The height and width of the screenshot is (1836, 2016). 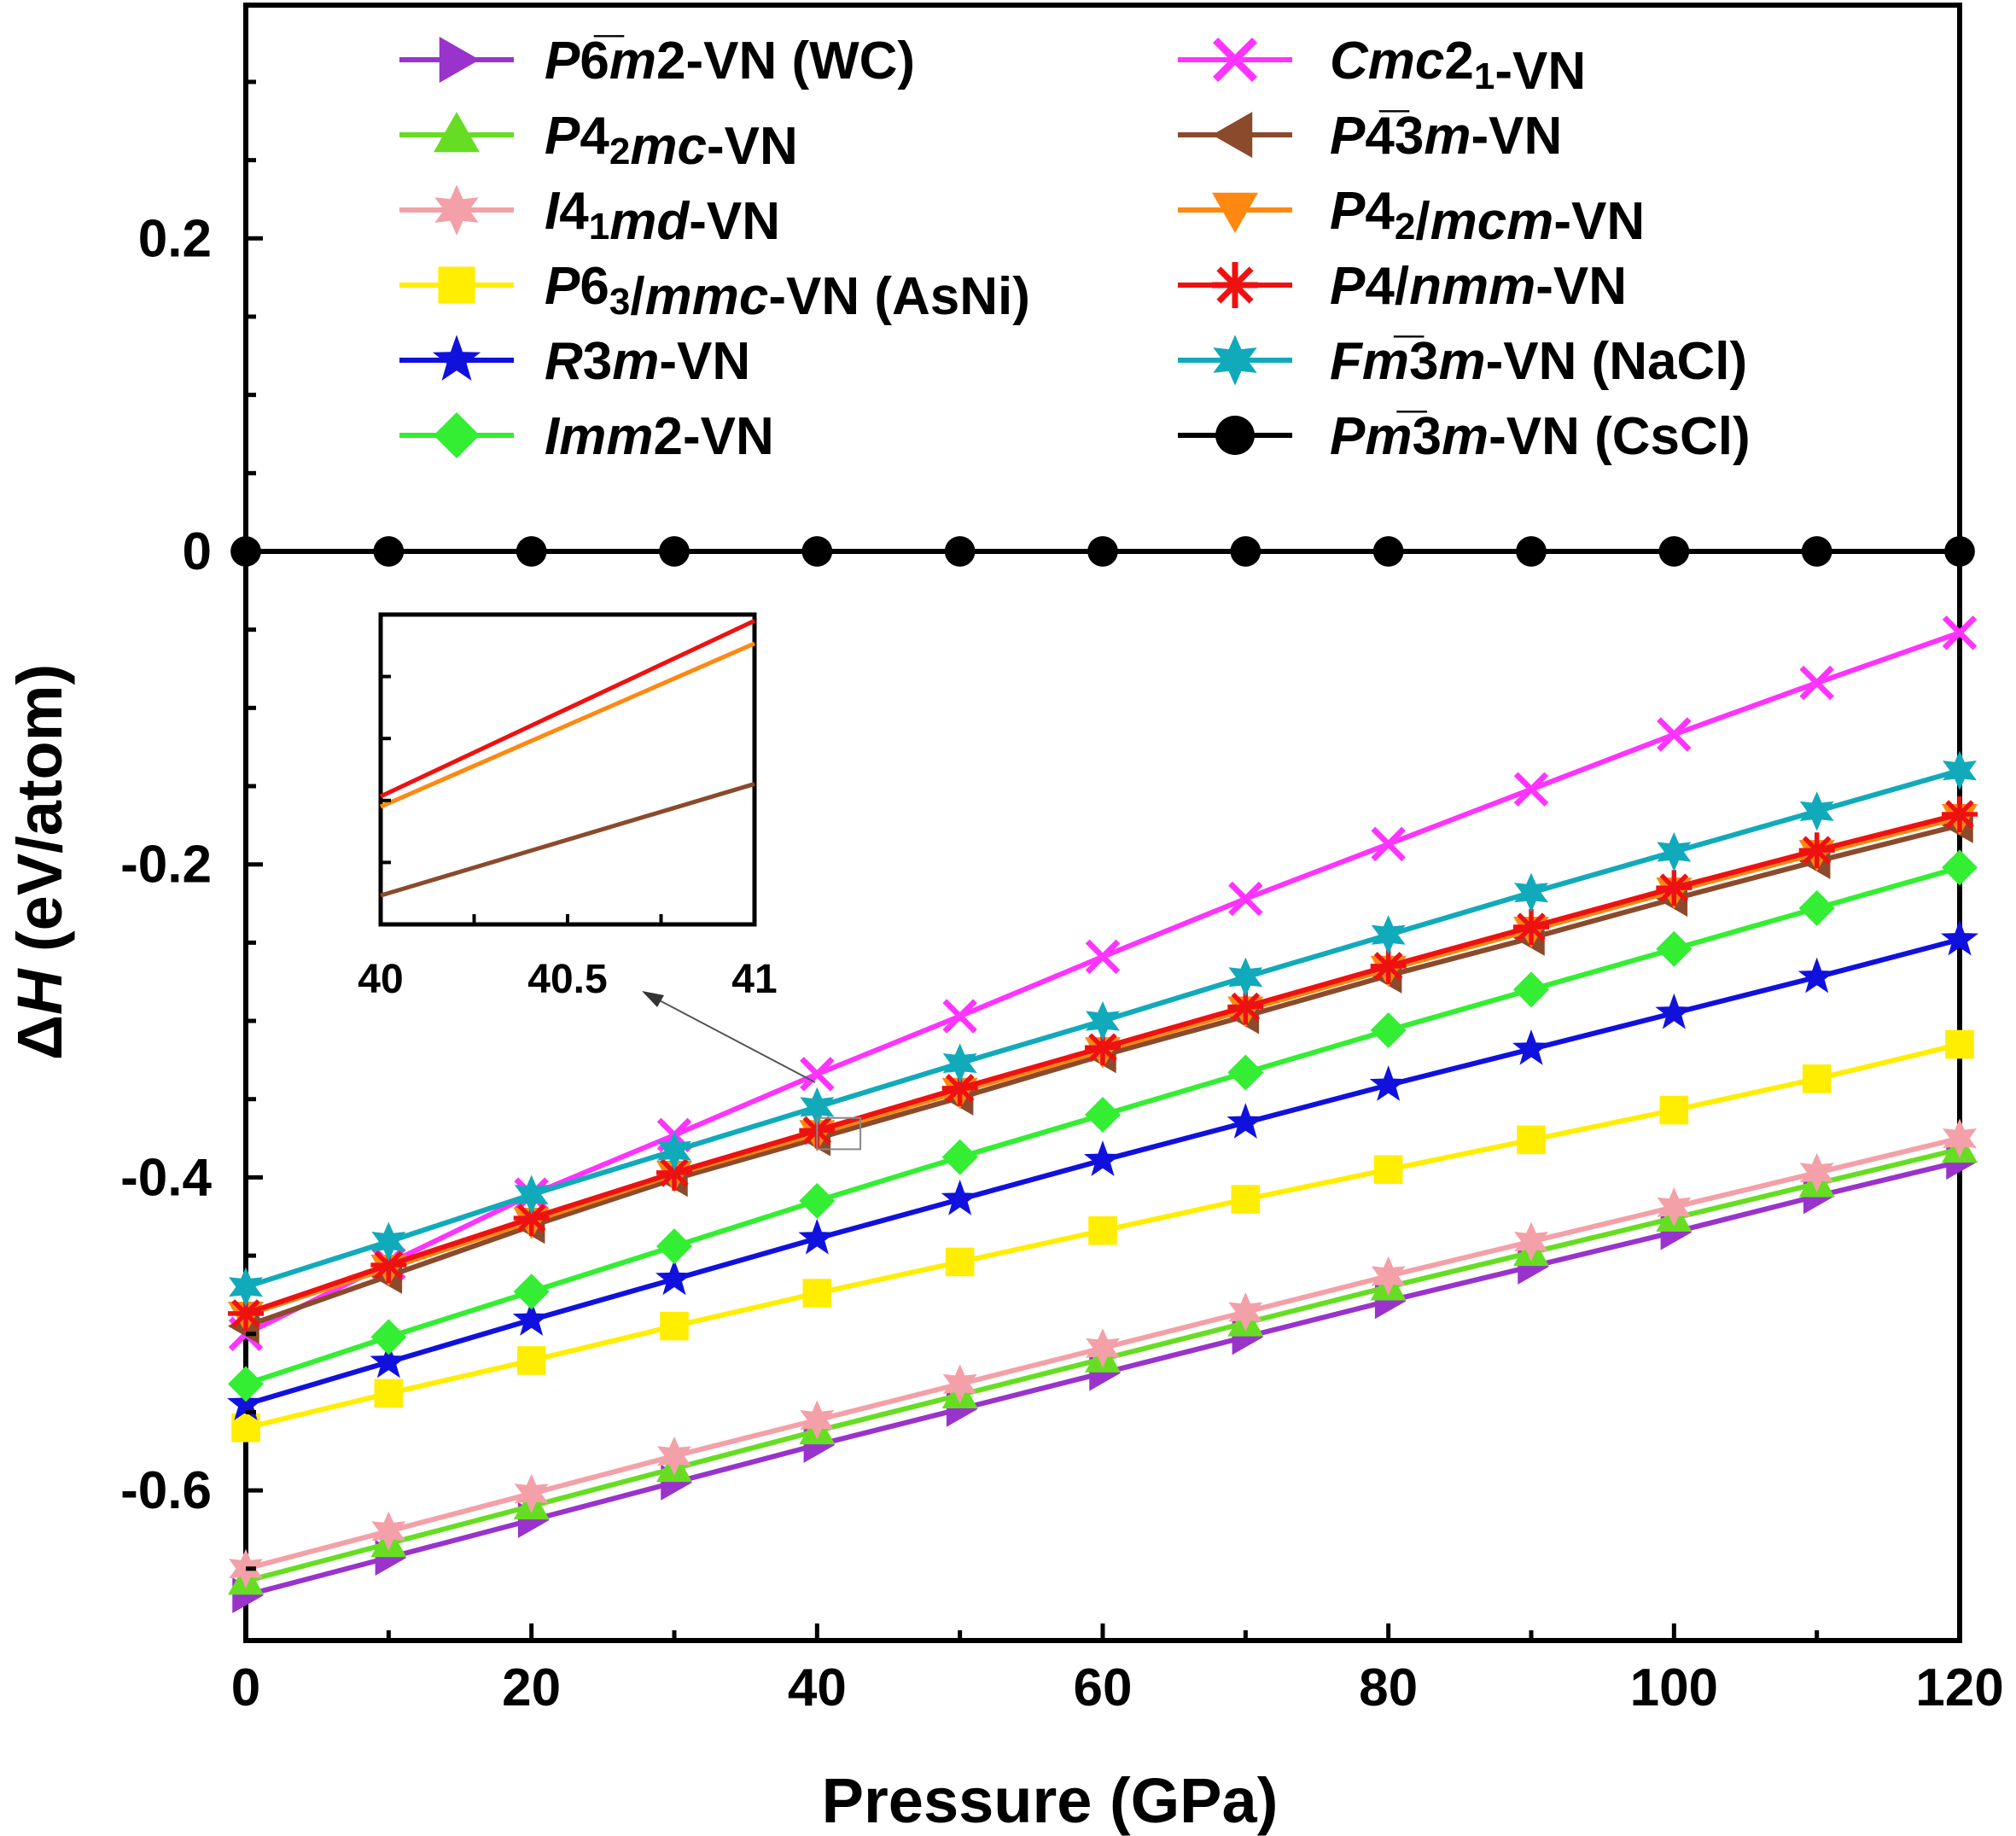 I want to click on legend-entry-r3m-vn: R3m-VN, so click(x=574, y=362).